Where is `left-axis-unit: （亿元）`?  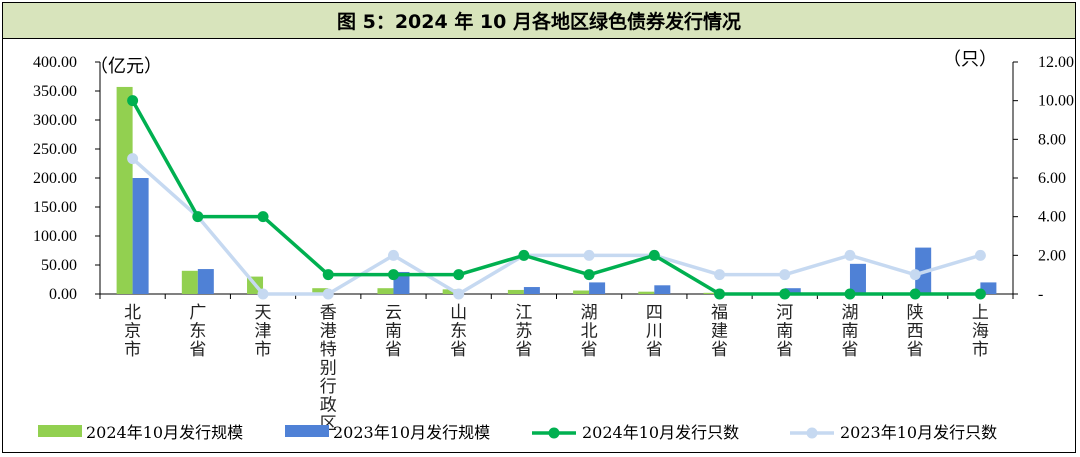
left-axis-unit: （亿元） is located at coordinates (126, 66).